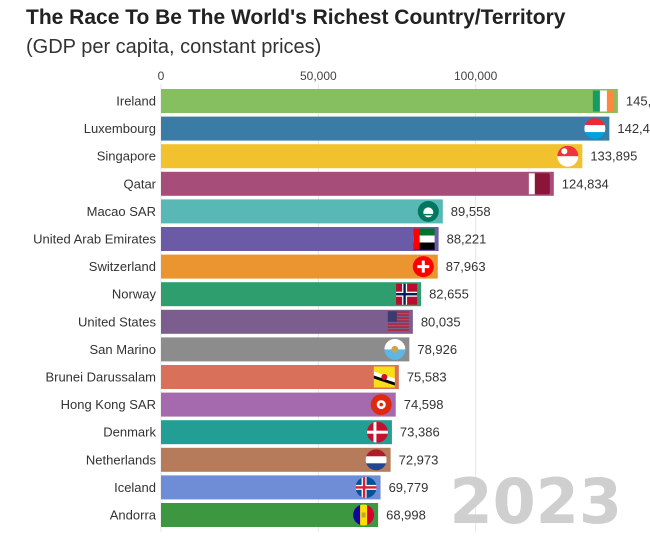  Describe the element at coordinates (100, 377) in the screenshot. I see `category-label: Brunei Darussalam` at that location.